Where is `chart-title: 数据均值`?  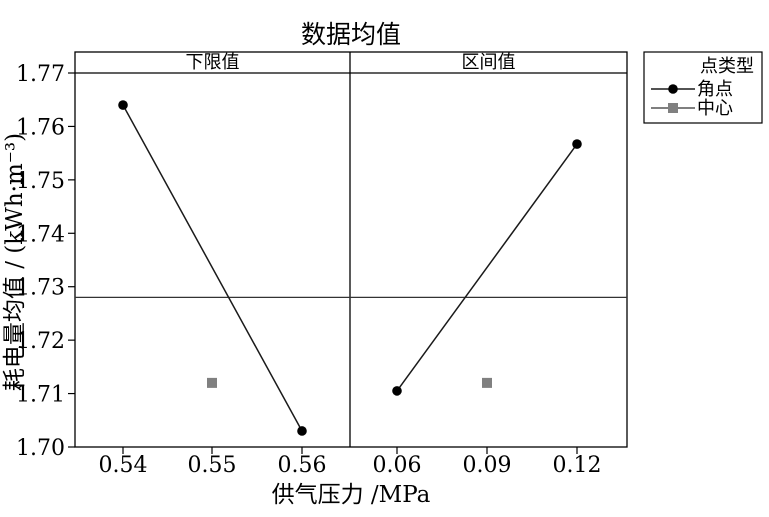
chart-title: 数据均值 is located at coordinates (351, 34).